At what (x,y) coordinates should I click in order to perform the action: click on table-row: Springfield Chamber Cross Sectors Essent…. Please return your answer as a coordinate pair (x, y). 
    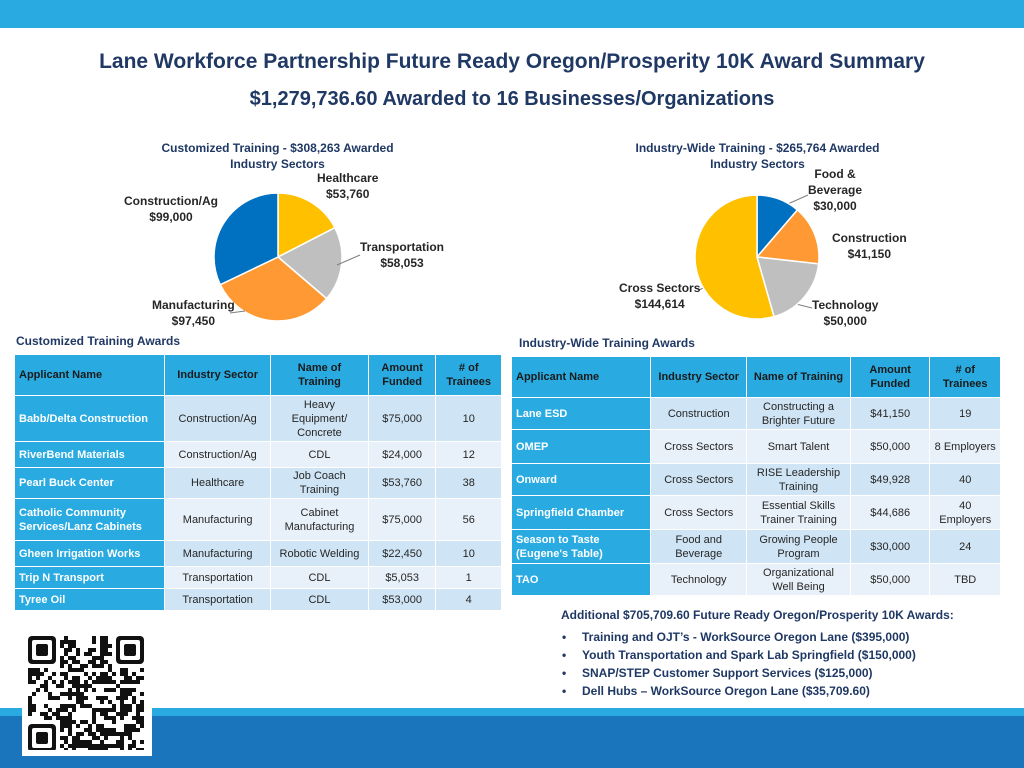
    Looking at the image, I should click on (755, 512).